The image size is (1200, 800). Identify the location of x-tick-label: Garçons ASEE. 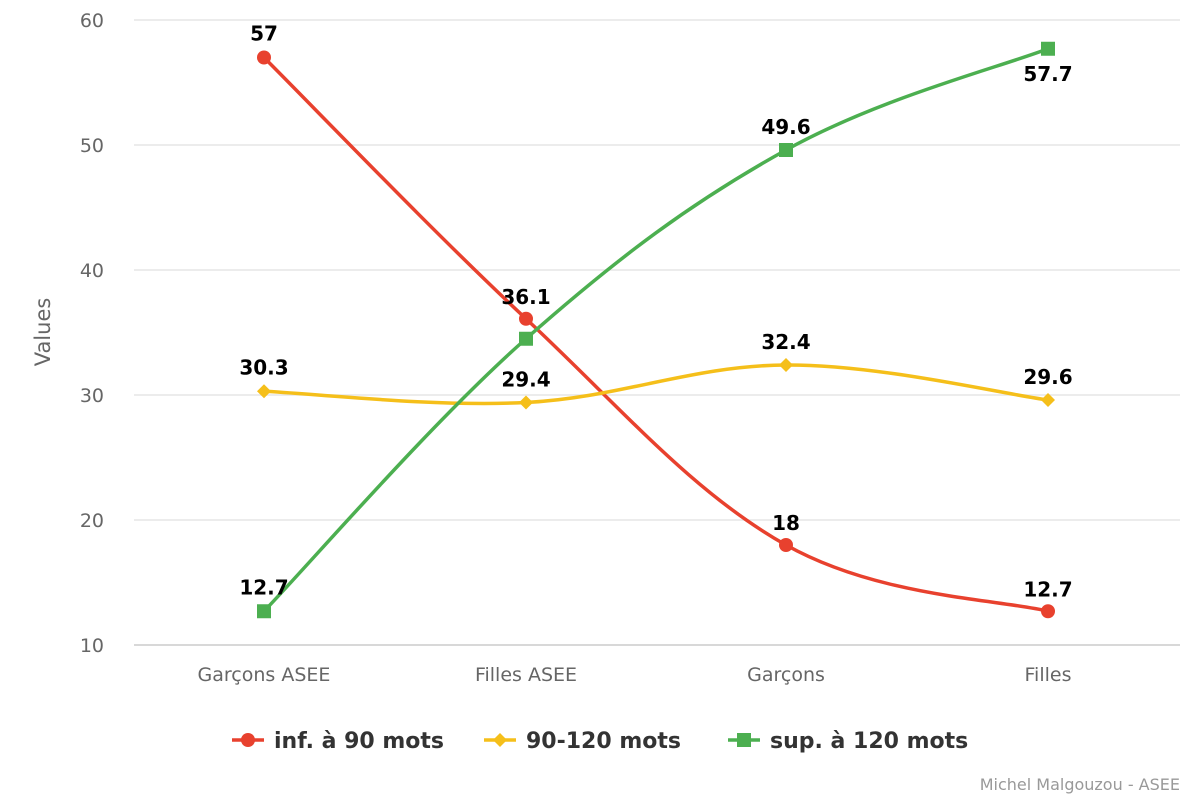
(264, 675).